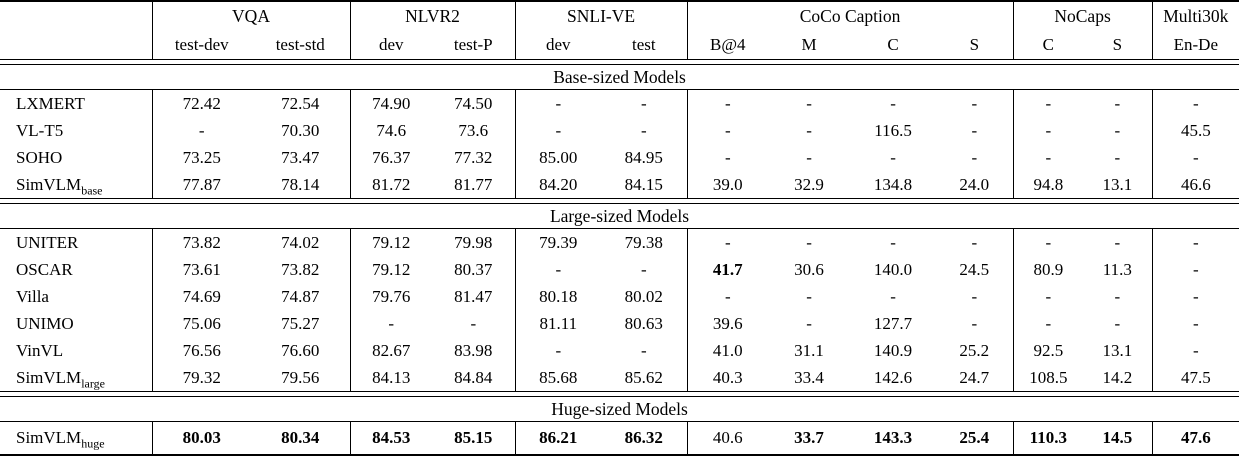 This screenshot has height=467, width=1239. What do you see at coordinates (893, 269) in the screenshot?
I see `metric-value: 140.0` at bounding box center [893, 269].